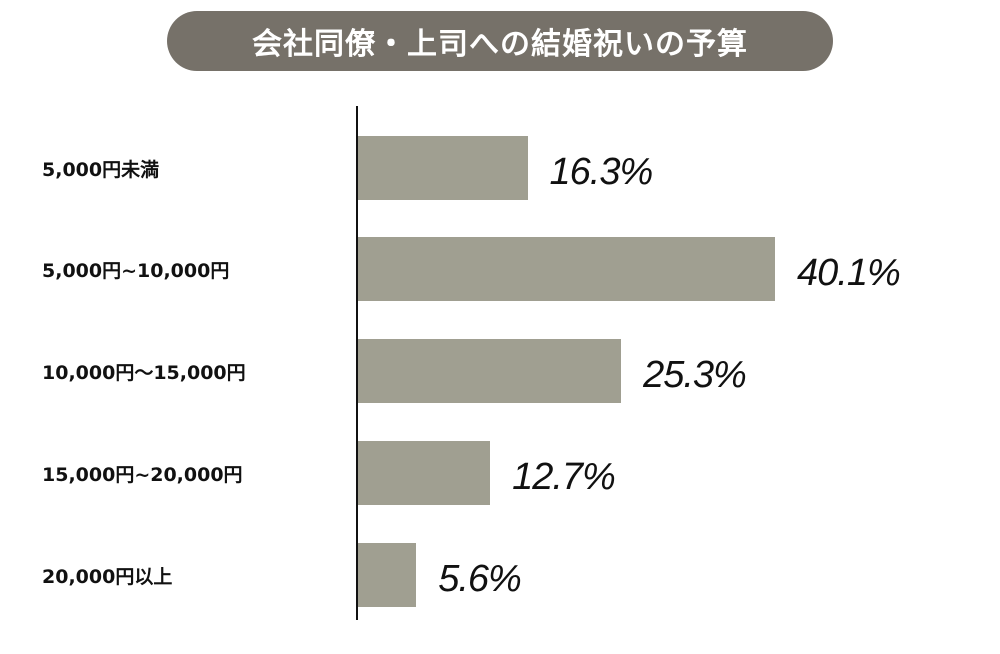 The height and width of the screenshot is (654, 1000). I want to click on chart-title-banner: 会社同僚・上司への結婚祝いの予算, so click(500, 41).